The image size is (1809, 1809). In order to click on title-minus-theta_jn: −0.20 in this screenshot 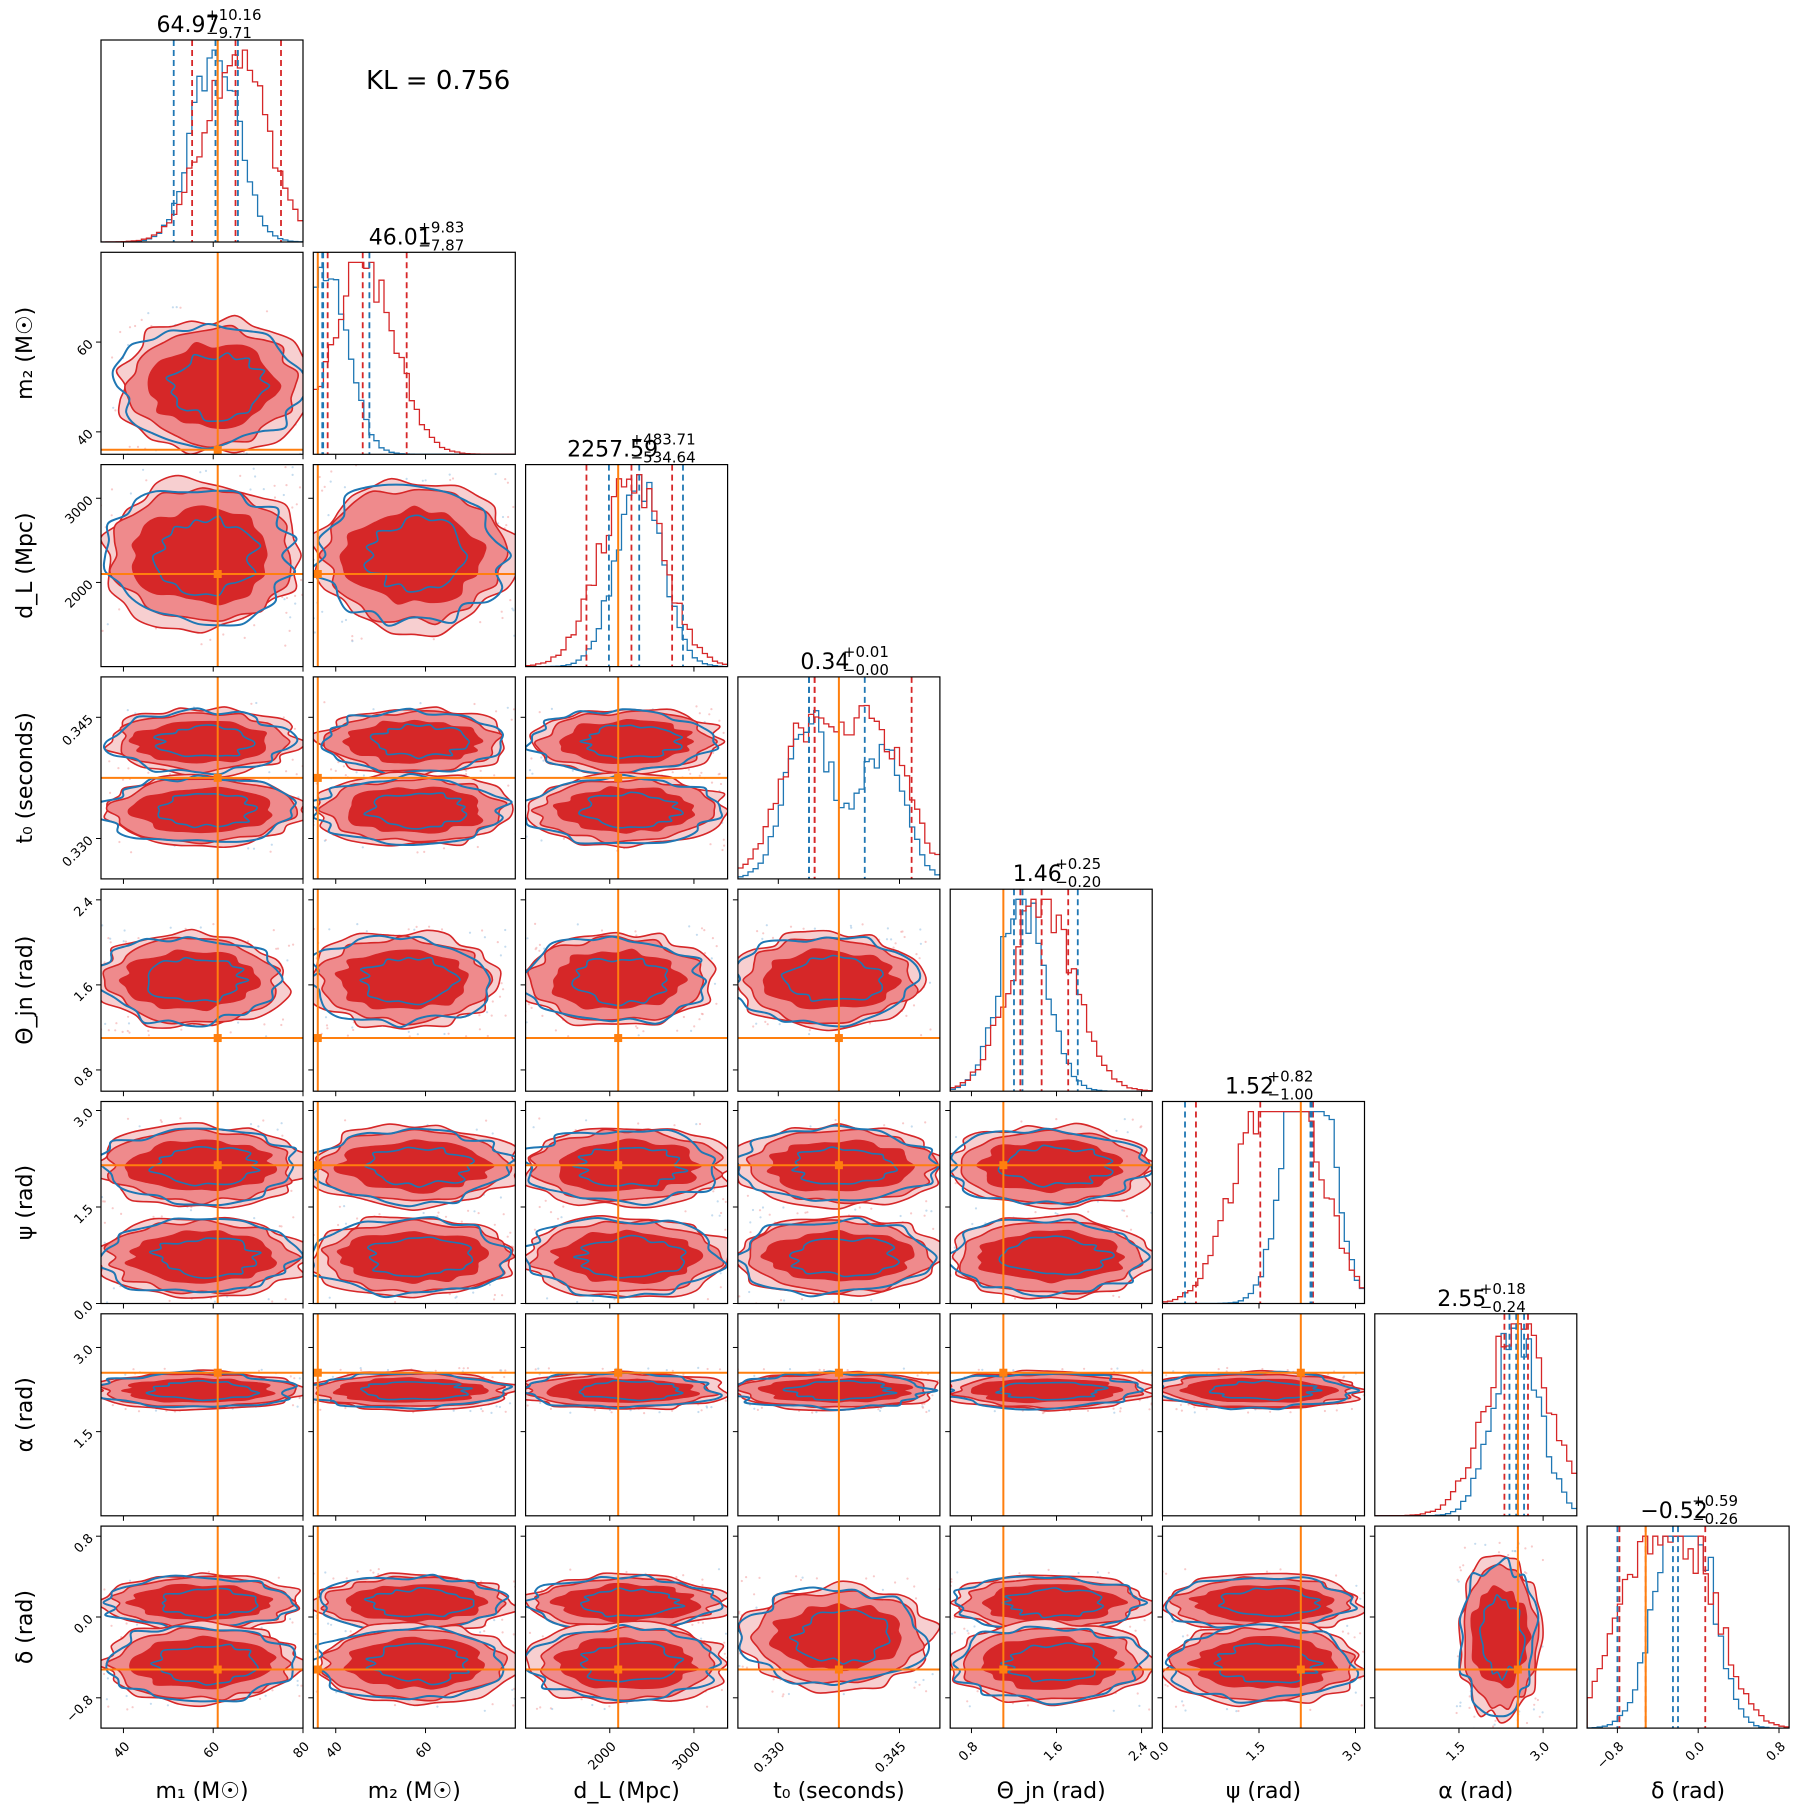, I will do `click(1078, 882)`.